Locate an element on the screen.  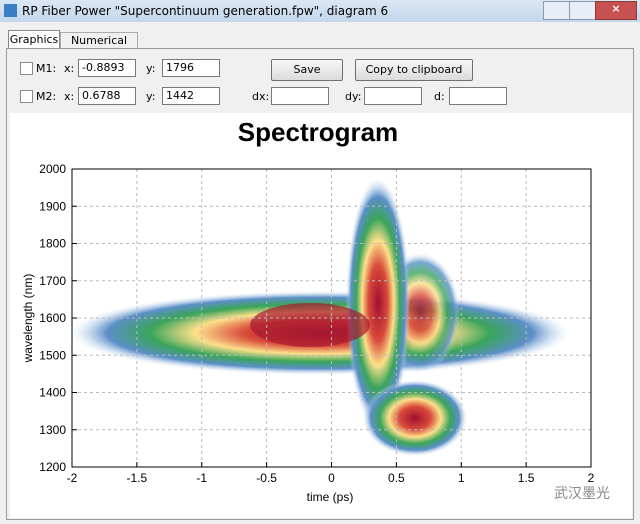
x-tick-label: -0.5 is located at coordinates (266, 478).